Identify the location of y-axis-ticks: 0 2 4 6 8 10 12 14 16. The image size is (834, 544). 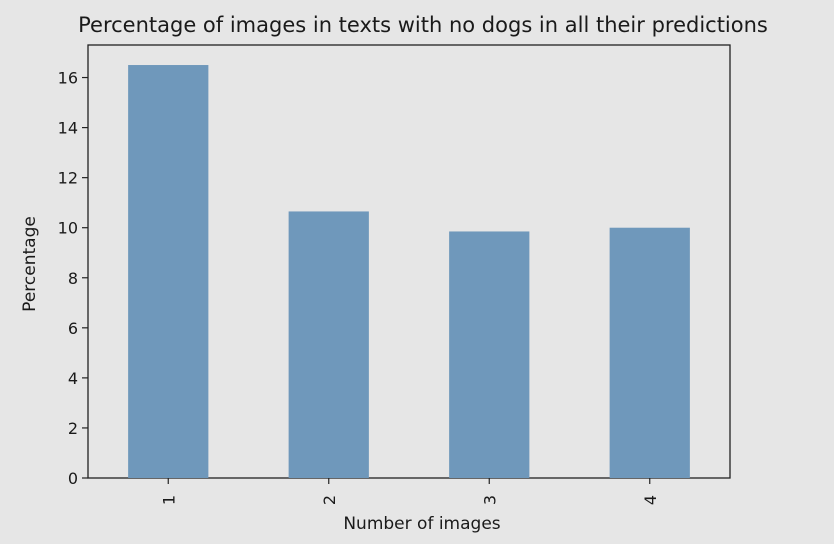
(73, 278).